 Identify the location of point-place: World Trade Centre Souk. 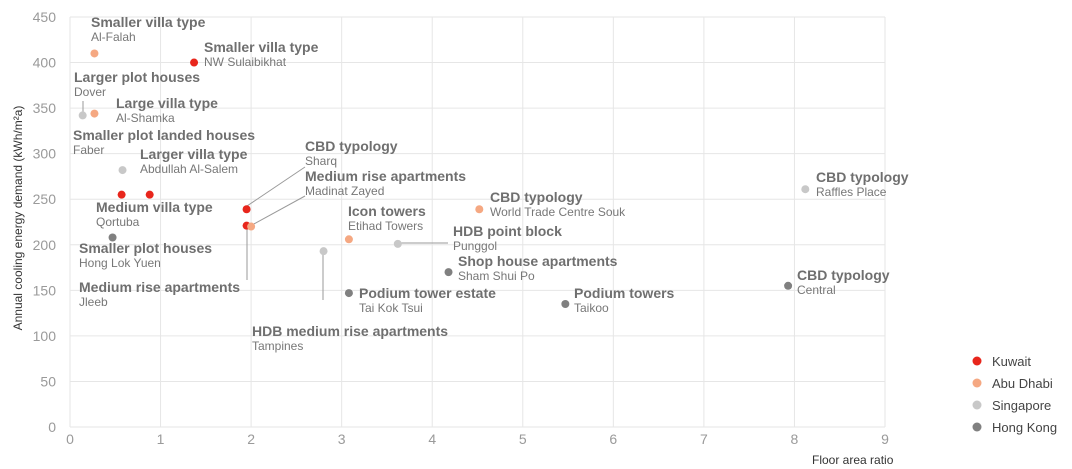
(558, 212).